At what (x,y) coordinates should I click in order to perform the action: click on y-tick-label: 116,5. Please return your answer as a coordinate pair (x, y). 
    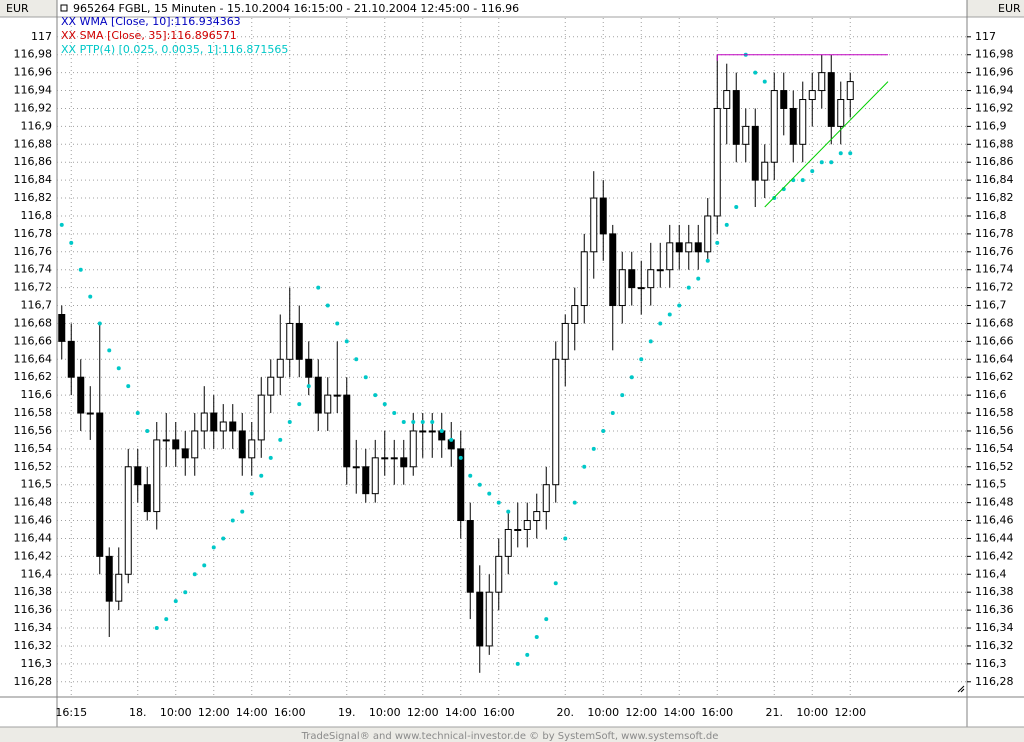
    Looking at the image, I should click on (37, 484).